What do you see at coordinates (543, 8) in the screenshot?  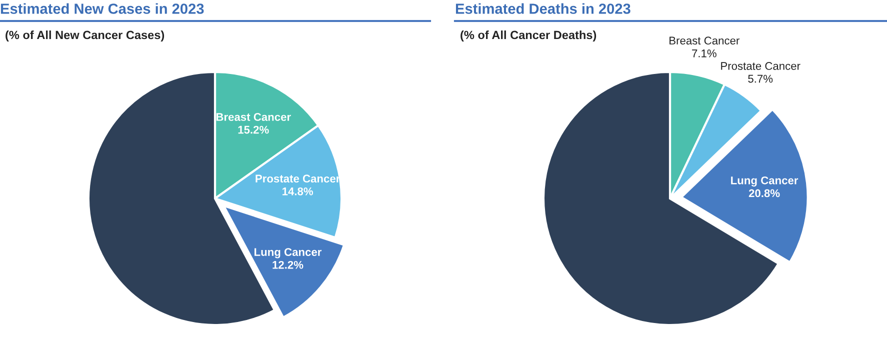 I see `chart-title: Estimated Deaths in 2023` at bounding box center [543, 8].